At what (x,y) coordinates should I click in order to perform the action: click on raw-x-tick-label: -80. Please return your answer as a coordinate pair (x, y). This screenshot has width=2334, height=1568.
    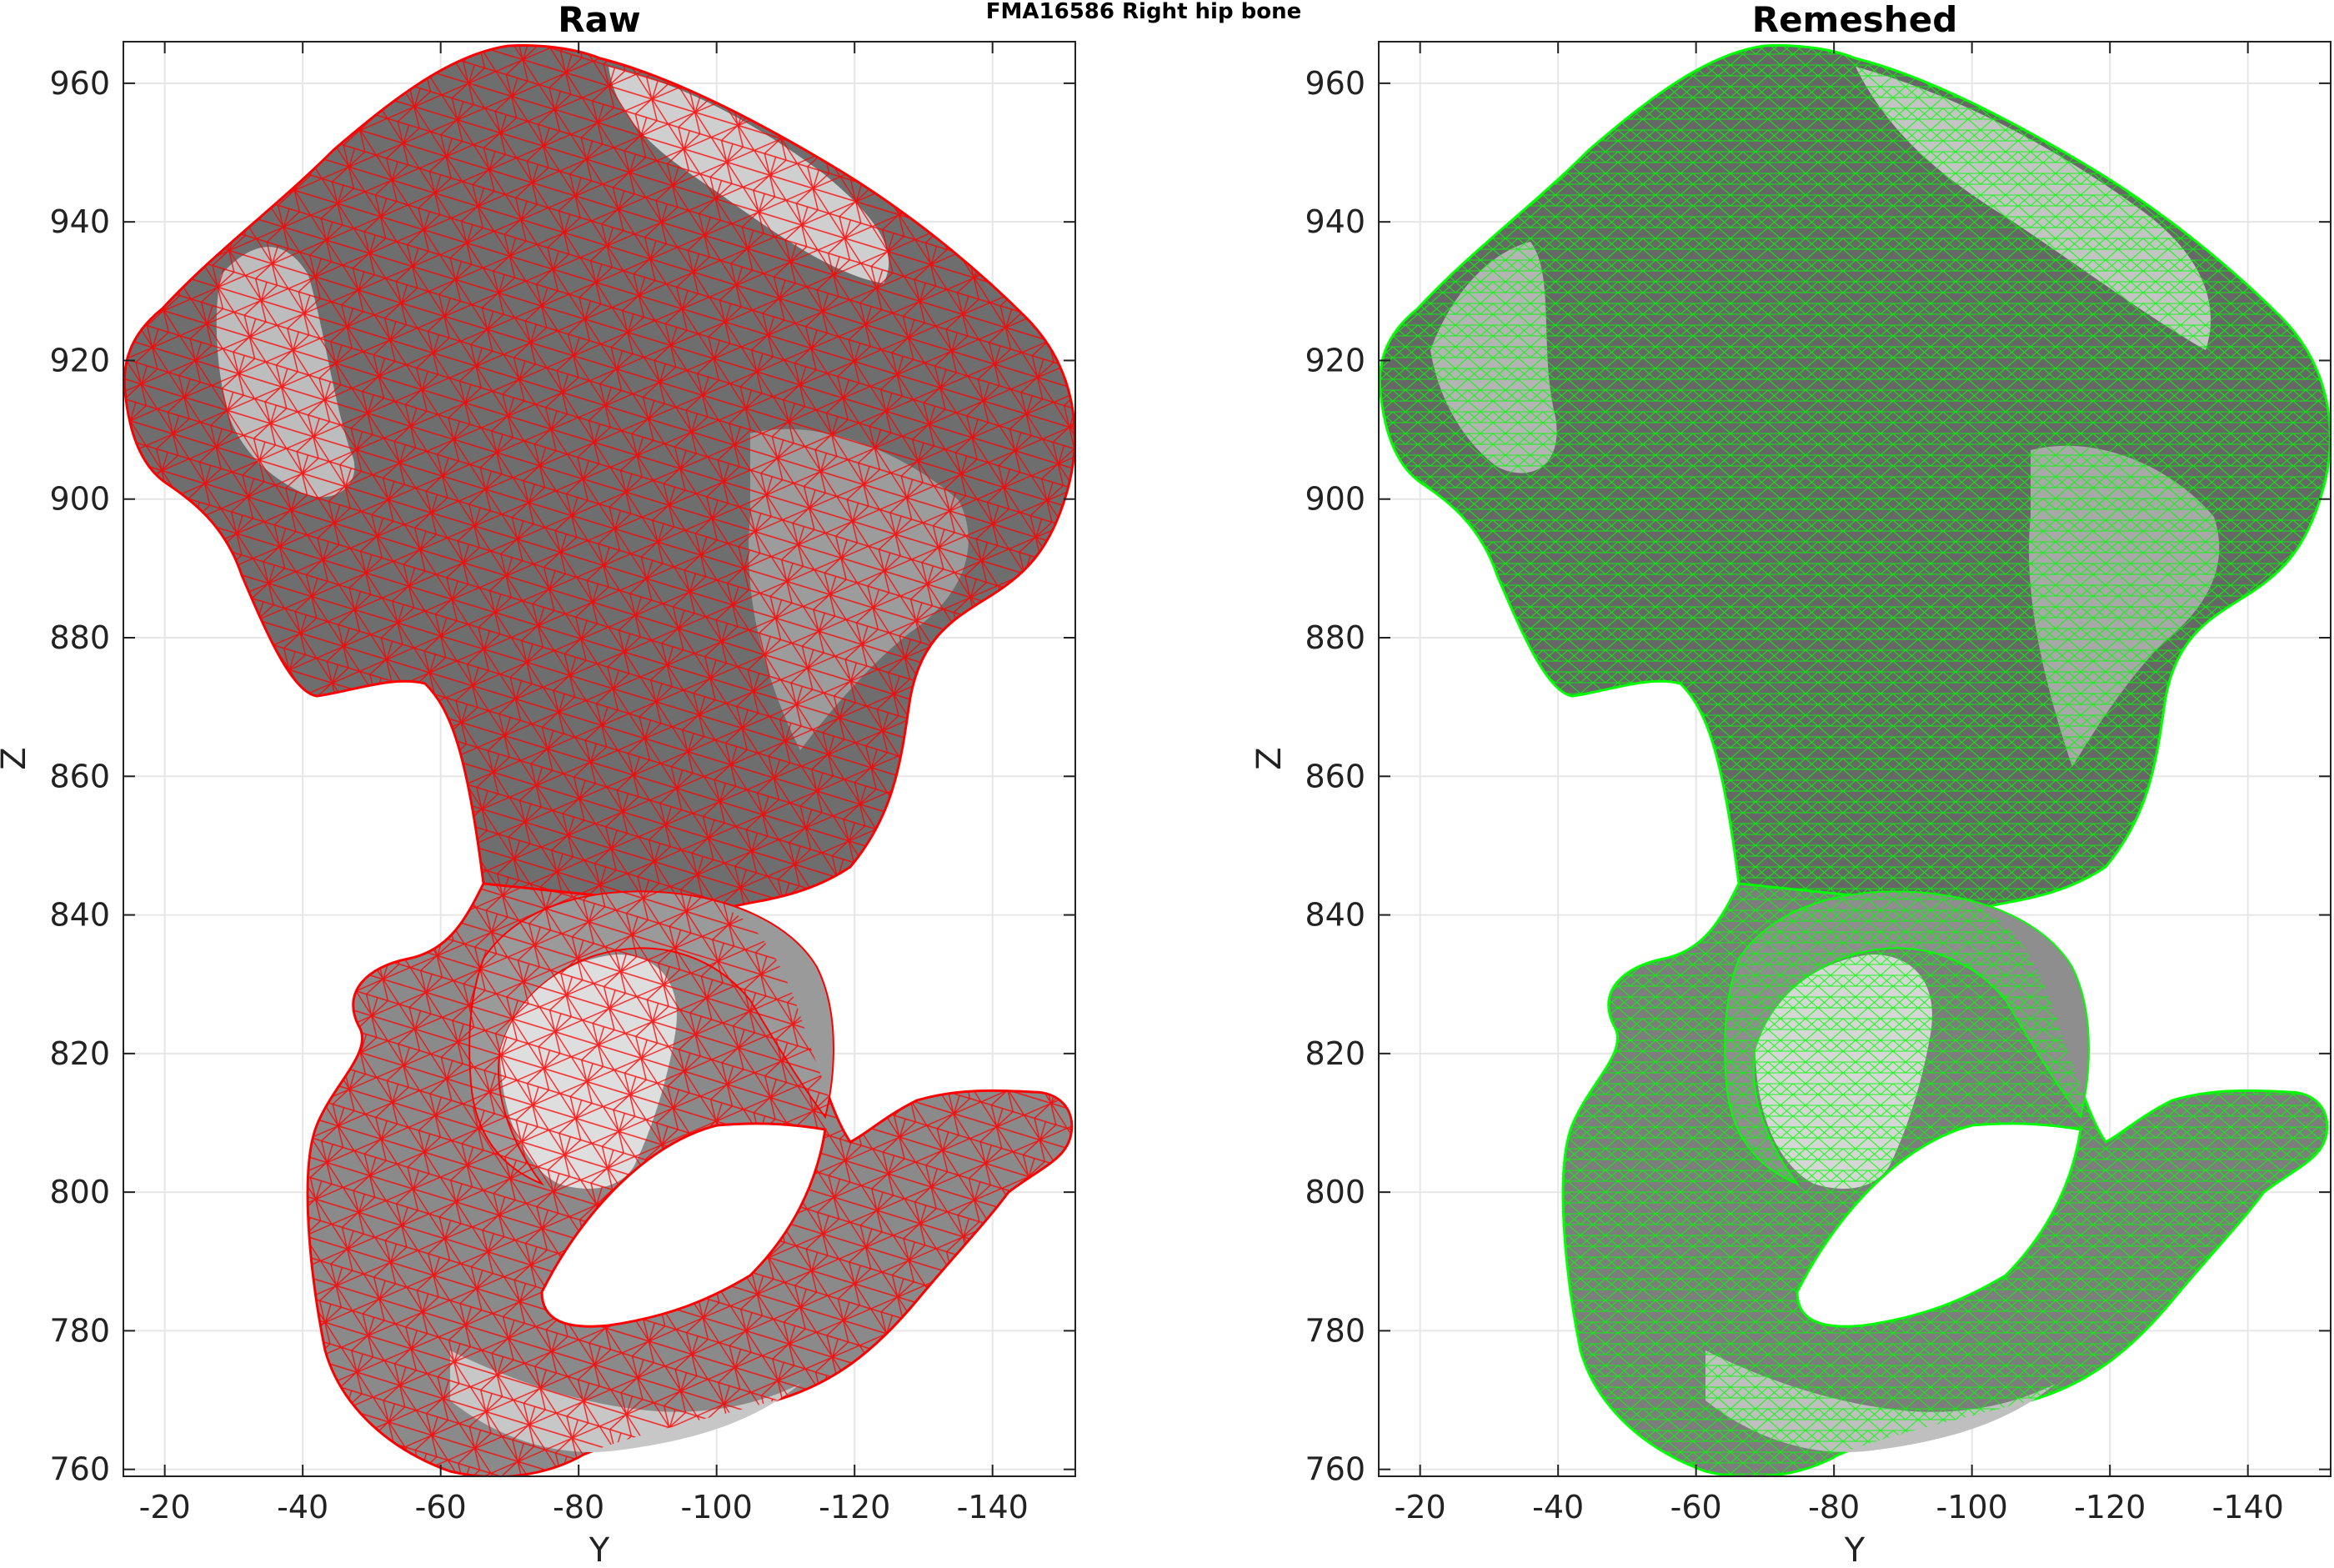
    Looking at the image, I should click on (578, 1507).